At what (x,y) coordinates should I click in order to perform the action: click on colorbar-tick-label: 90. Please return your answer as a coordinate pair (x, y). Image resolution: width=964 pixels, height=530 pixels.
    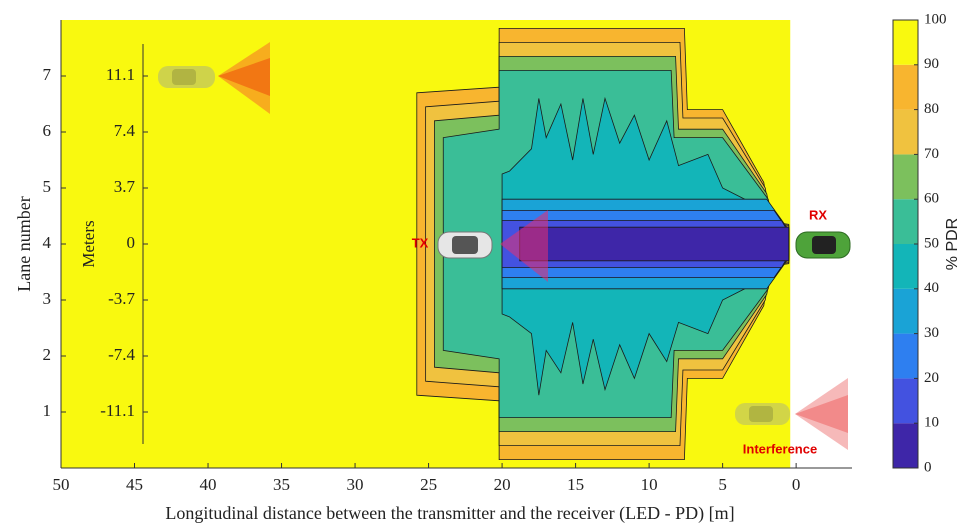
    Looking at the image, I should click on (931, 64).